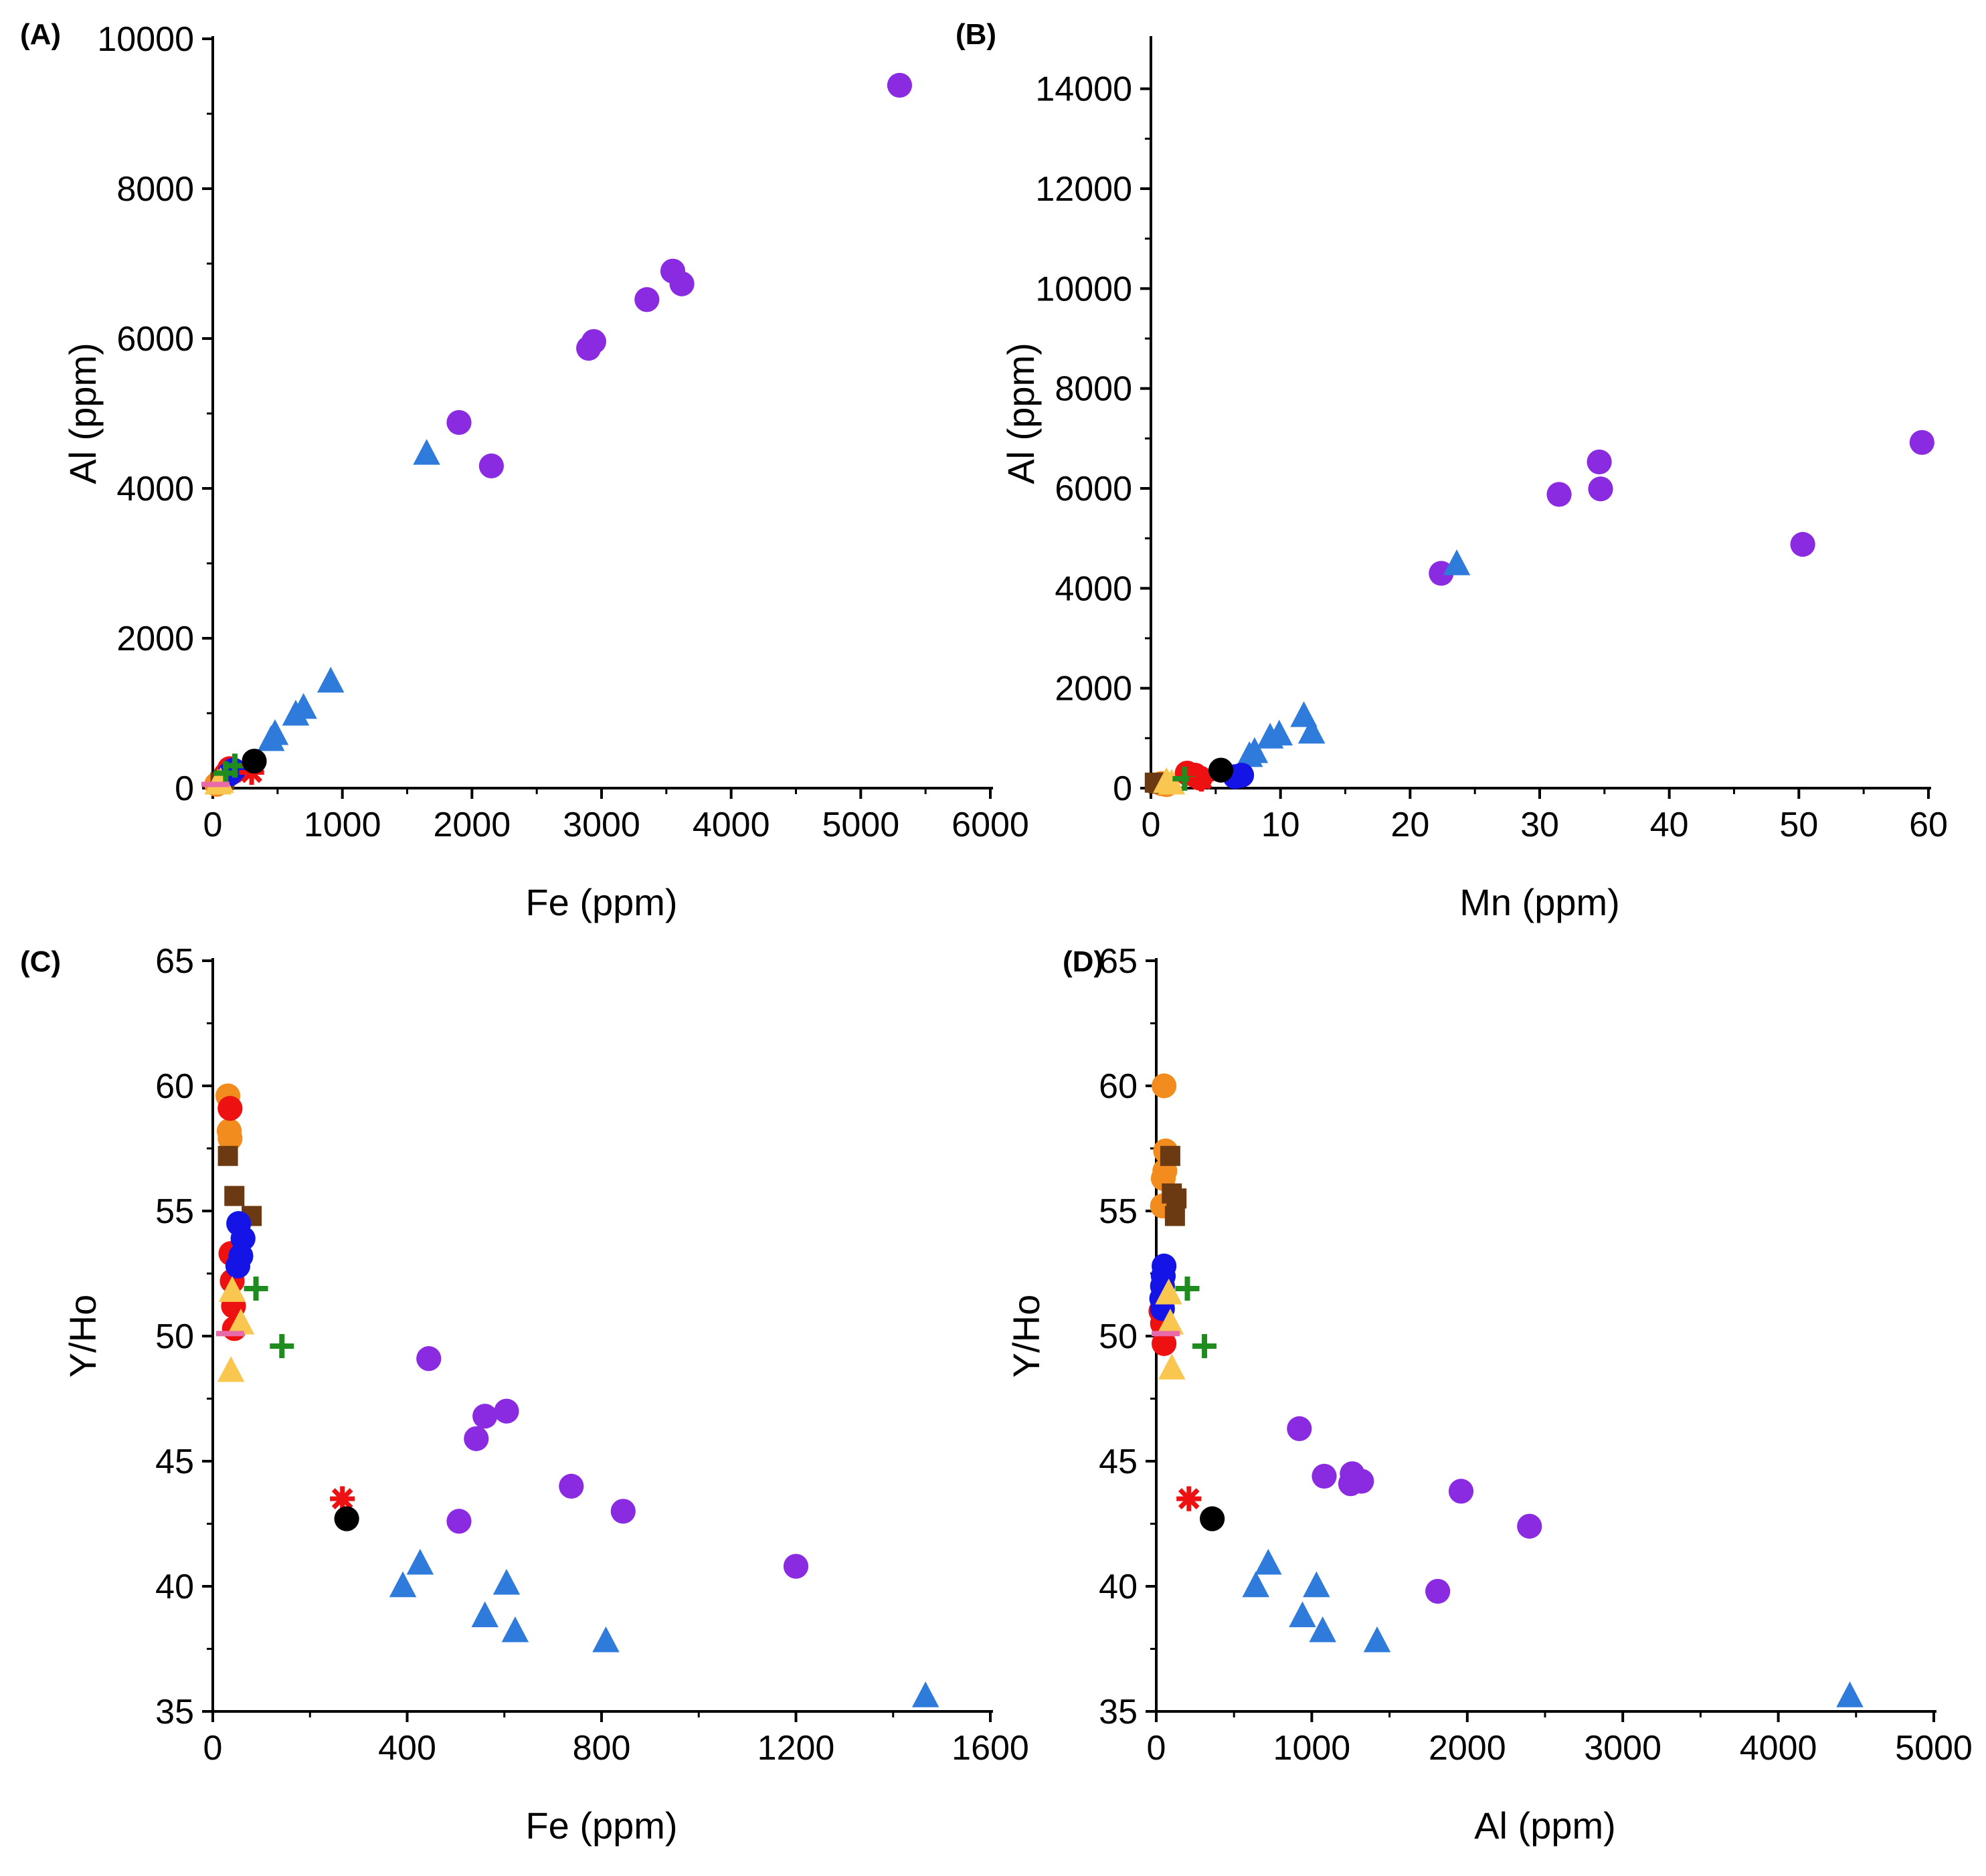  I want to click on y-tick-label: 40, so click(175, 1587).